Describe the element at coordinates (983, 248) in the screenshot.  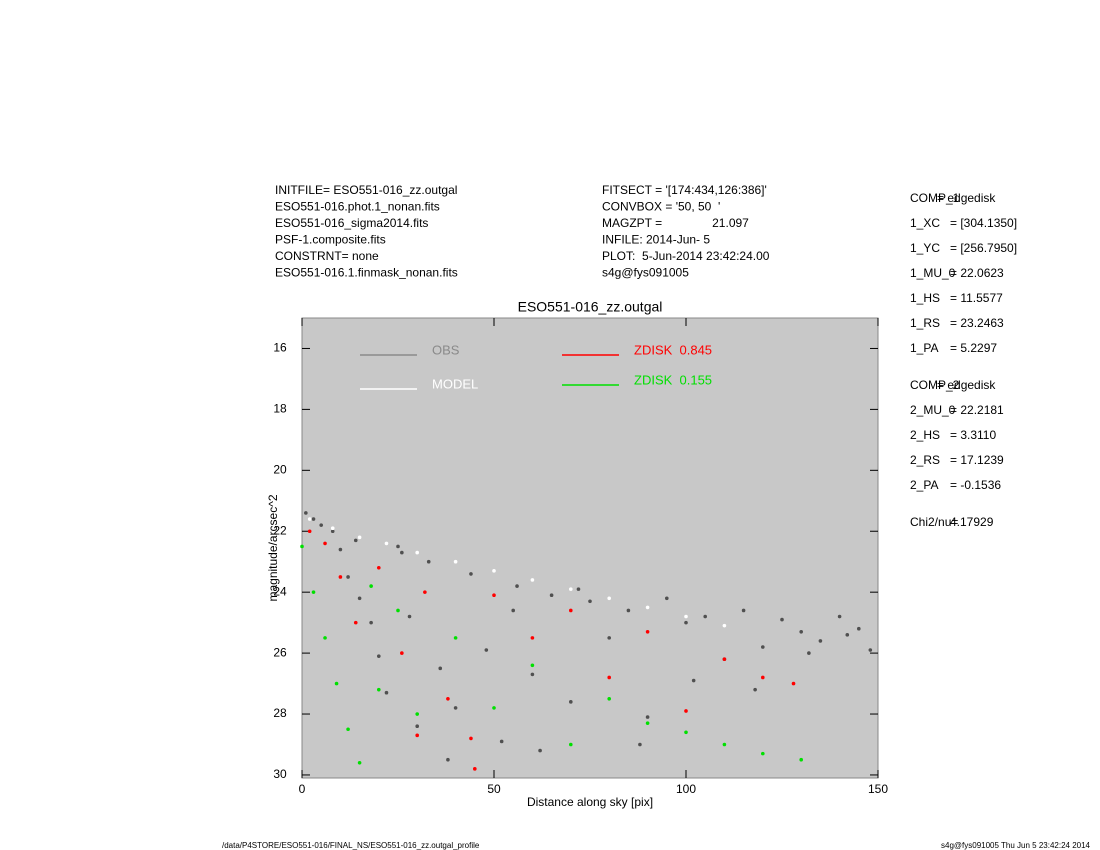
I see `param-value: = [256.7950]` at that location.